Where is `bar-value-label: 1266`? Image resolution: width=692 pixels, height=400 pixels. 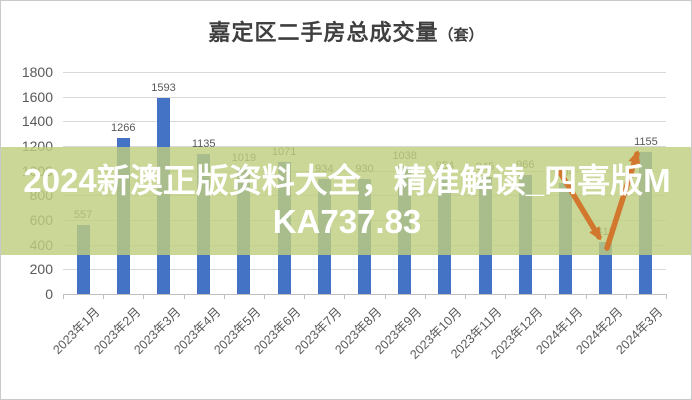 bar-value-label: 1266 is located at coordinates (123, 127).